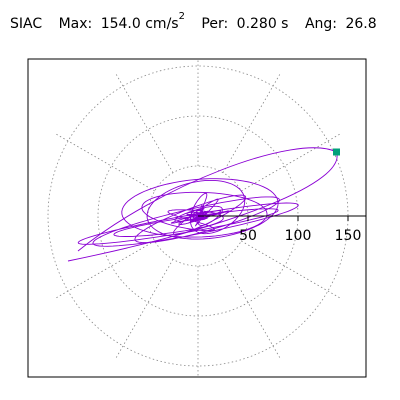  Describe the element at coordinates (215, 23) in the screenshot. I see `per-label: Per:` at that location.